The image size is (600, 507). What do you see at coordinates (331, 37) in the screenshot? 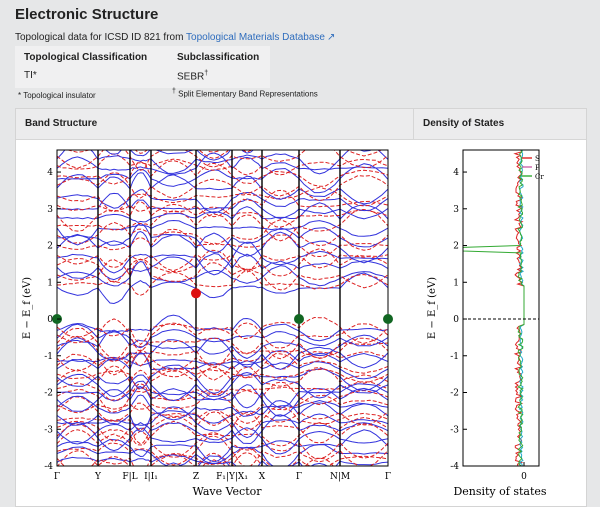
I see `external-link-icon: ↗` at bounding box center [331, 37].